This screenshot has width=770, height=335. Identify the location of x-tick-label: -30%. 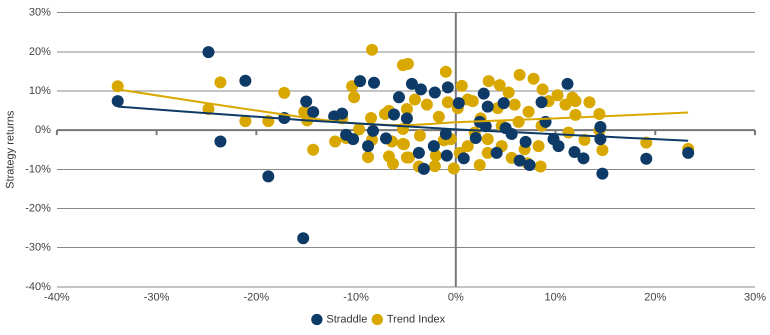
(157, 297).